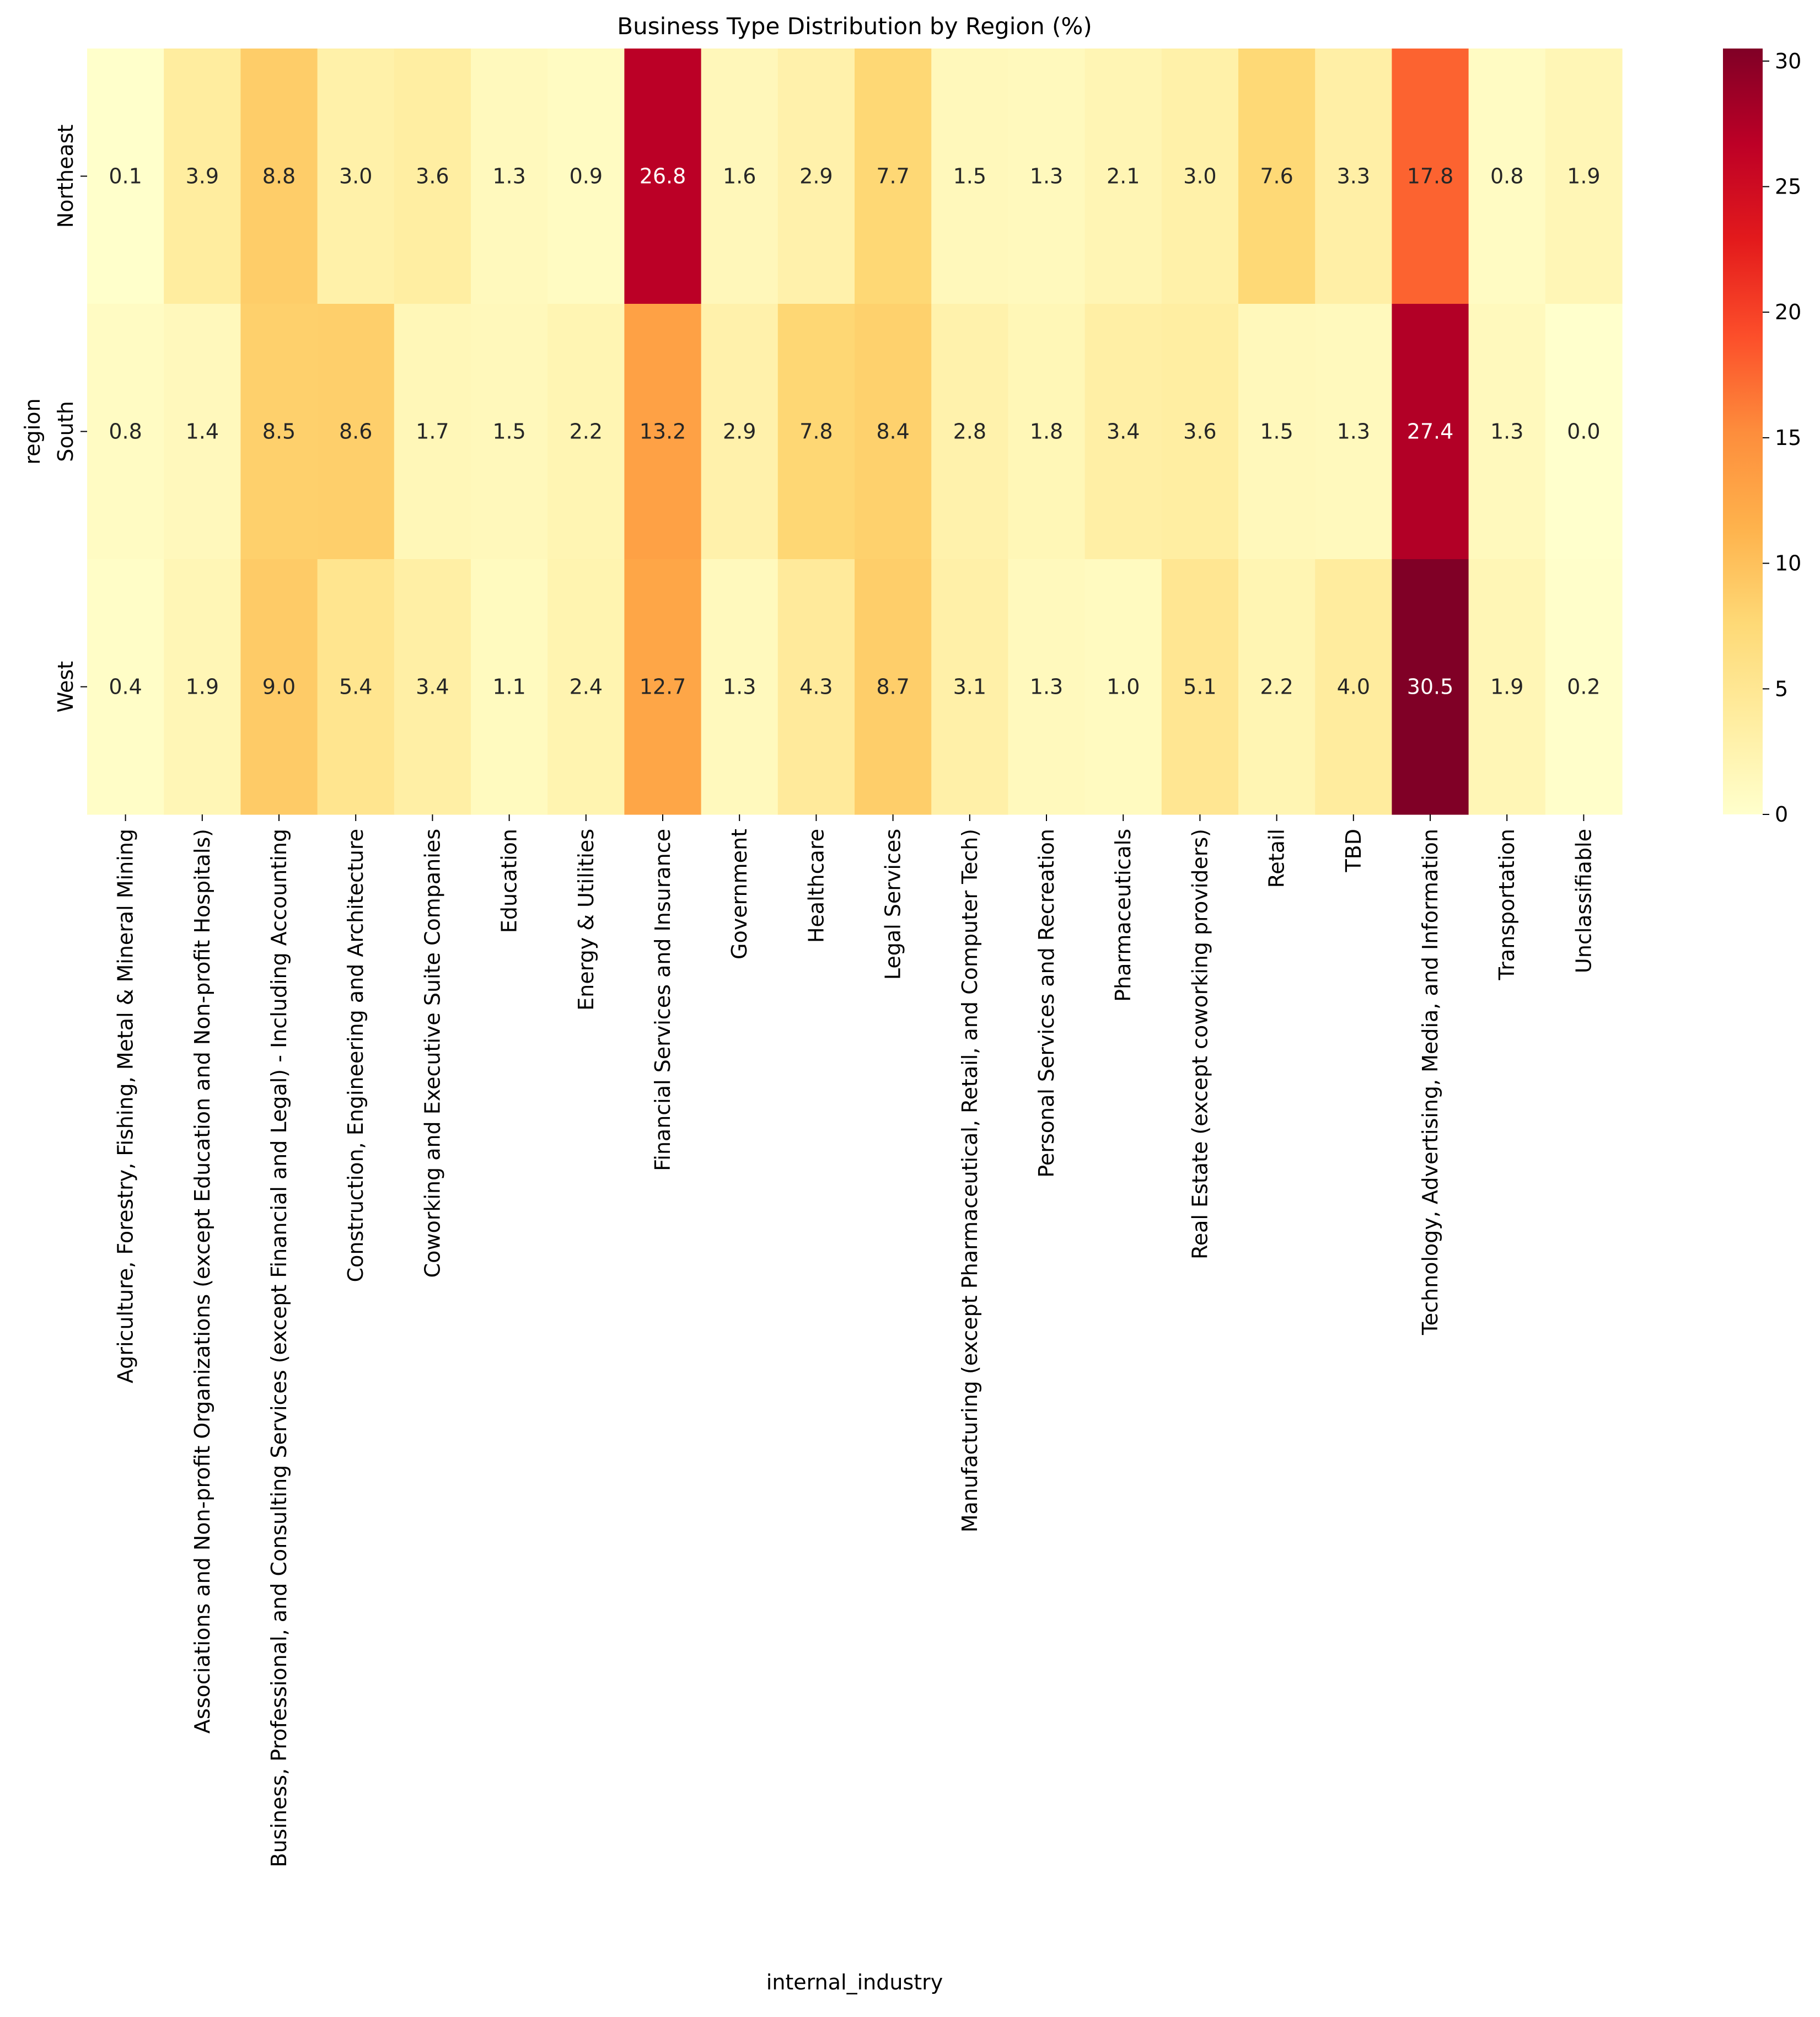 The image size is (1820, 2017). I want to click on x-tick-label: Coworking and Executive Suite Companies, so click(432, 1053).